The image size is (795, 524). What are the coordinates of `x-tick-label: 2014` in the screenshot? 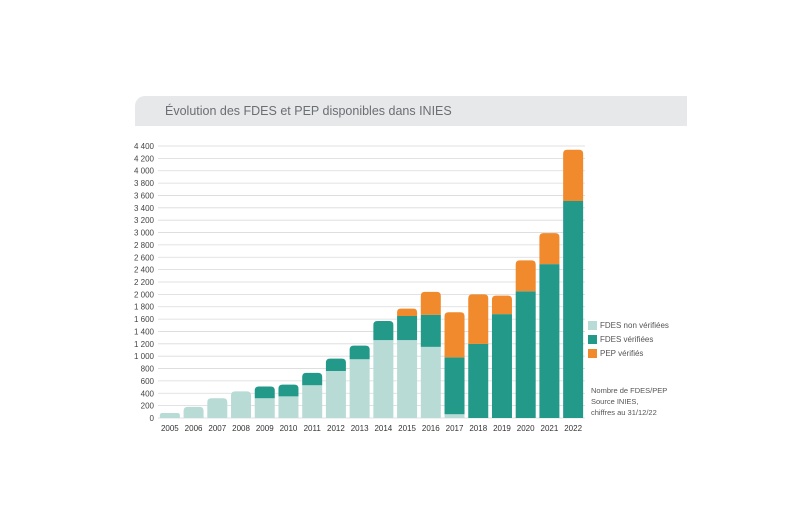 It's located at (383, 428).